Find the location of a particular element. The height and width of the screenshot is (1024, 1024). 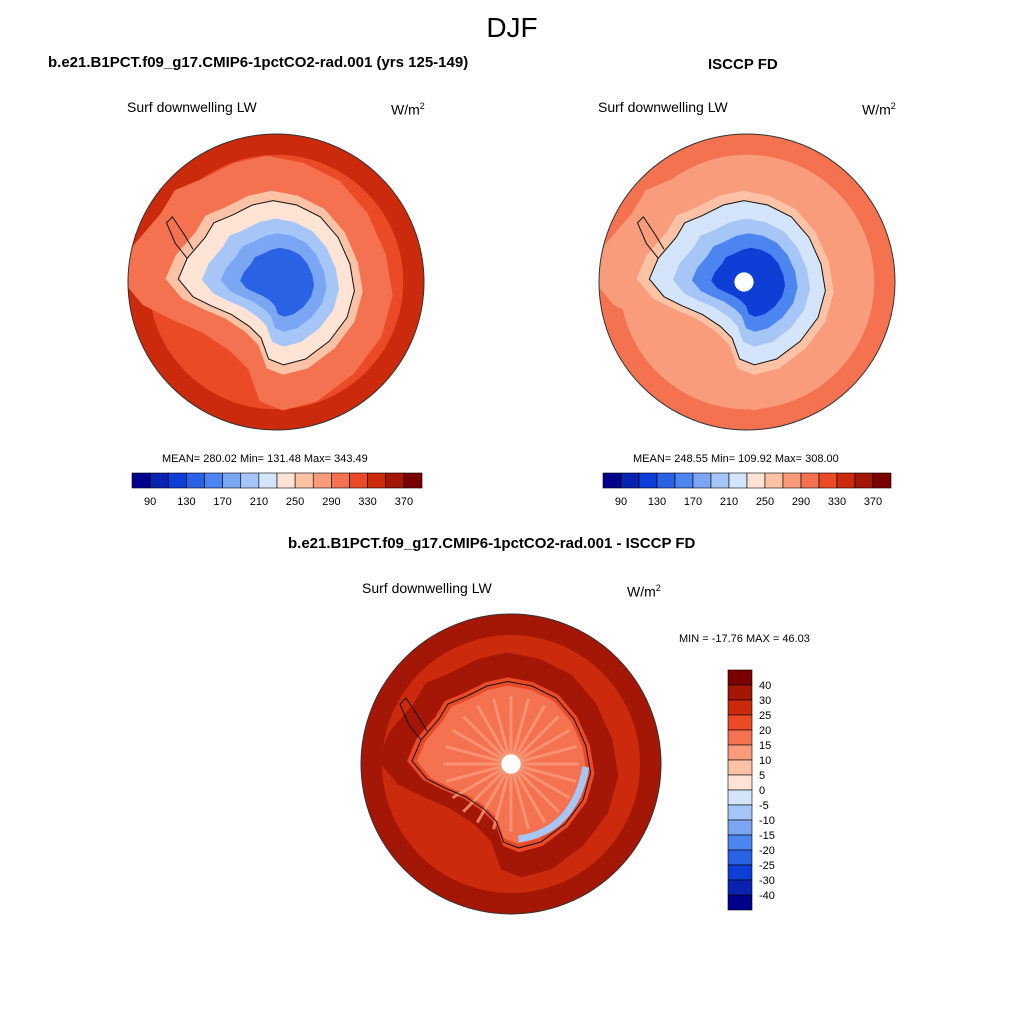

colorbar-tick-label: -40 is located at coordinates (767, 896).